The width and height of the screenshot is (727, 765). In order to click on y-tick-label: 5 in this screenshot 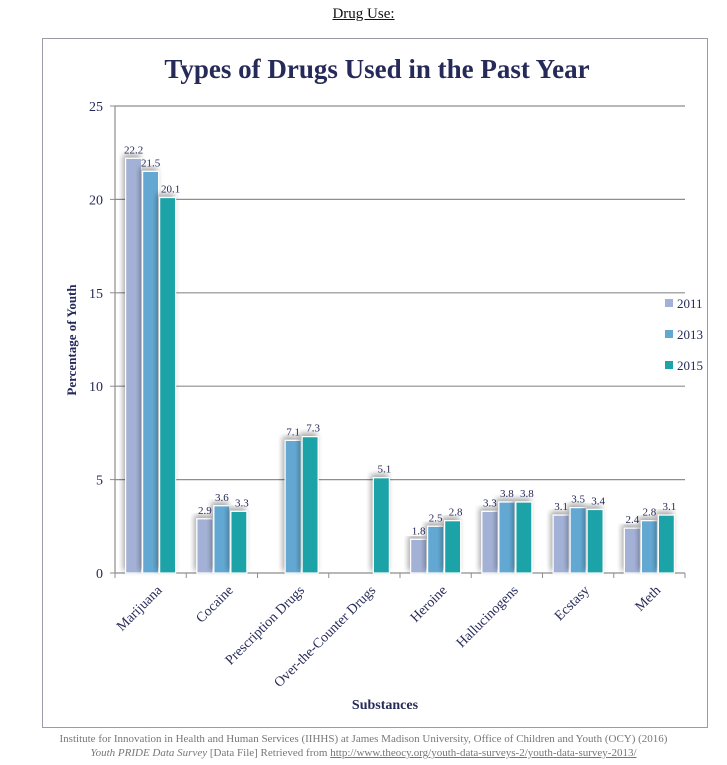, I will do `click(99, 481)`.